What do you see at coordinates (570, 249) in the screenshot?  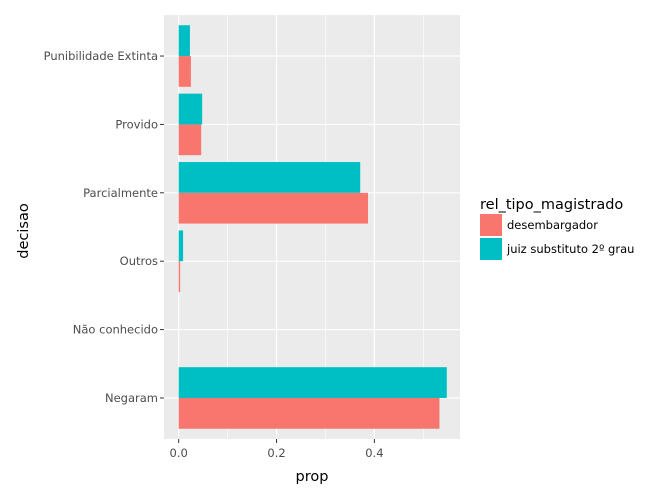 I see `legend-label: juiz substituto 2º grau` at bounding box center [570, 249].